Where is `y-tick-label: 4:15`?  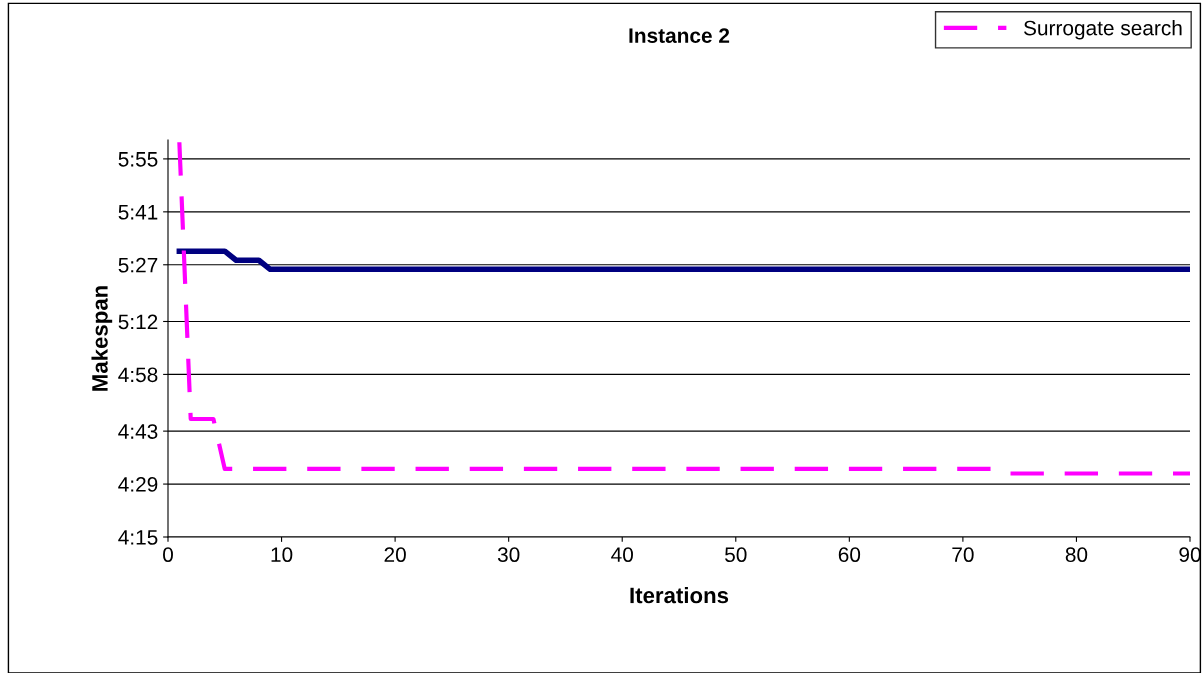 y-tick-label: 4:15 is located at coordinates (138, 537).